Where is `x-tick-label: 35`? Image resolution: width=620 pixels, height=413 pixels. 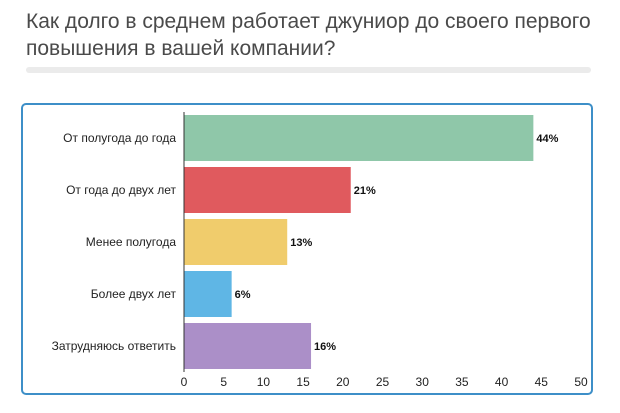
x-tick-label: 35 is located at coordinates (462, 382).